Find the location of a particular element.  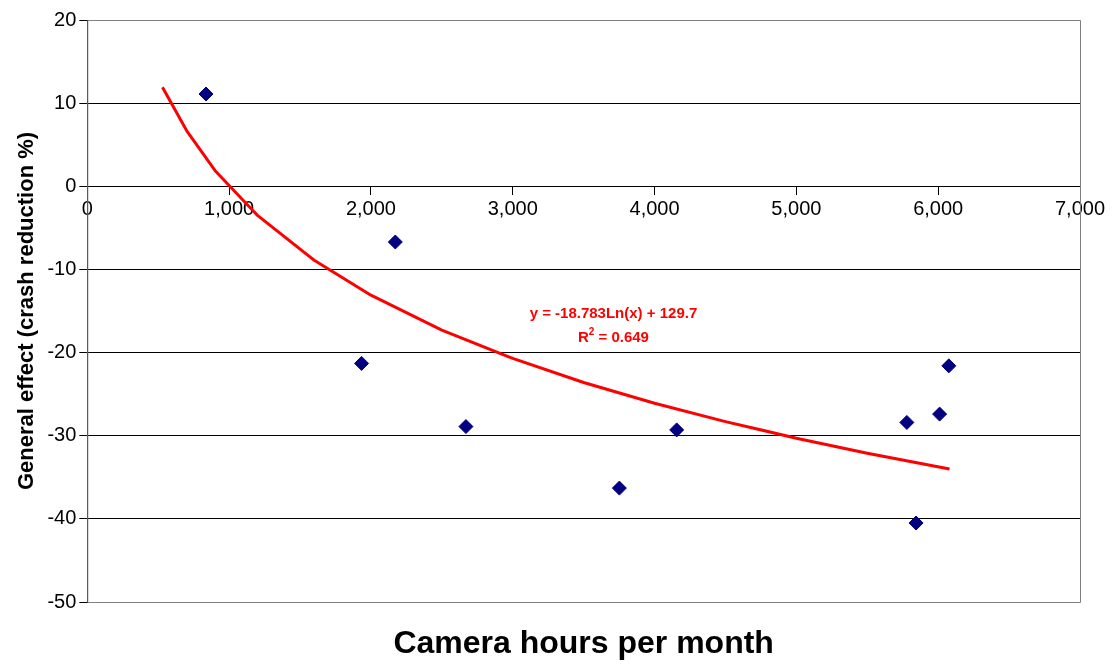

y-axis-title: General effect (crash reduction %) is located at coordinates (26, 311).